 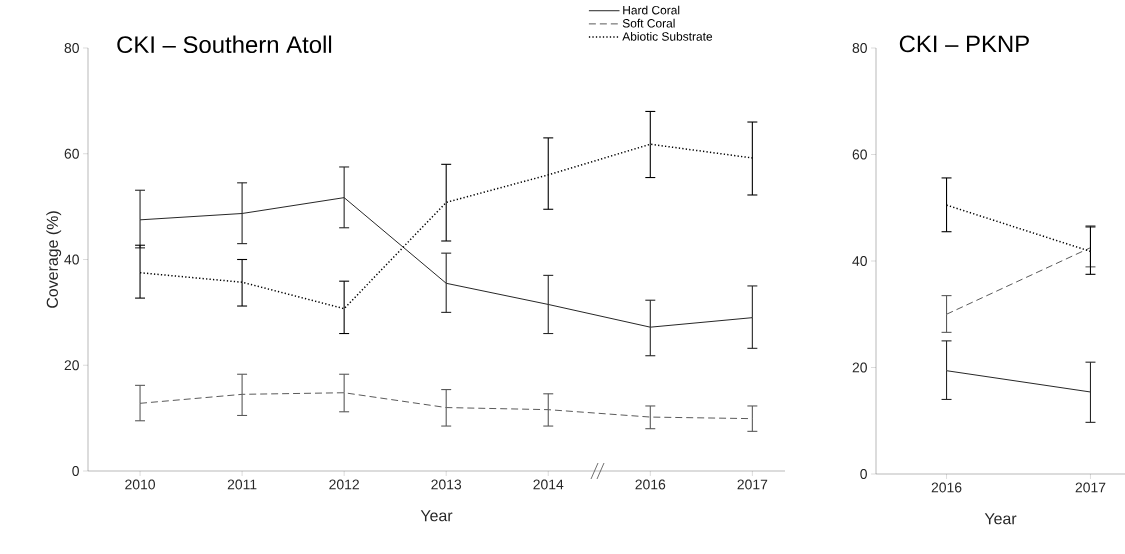 What do you see at coordinates (667, 36) in the screenshot?
I see `legend-label: Abiotic Substrate` at bounding box center [667, 36].